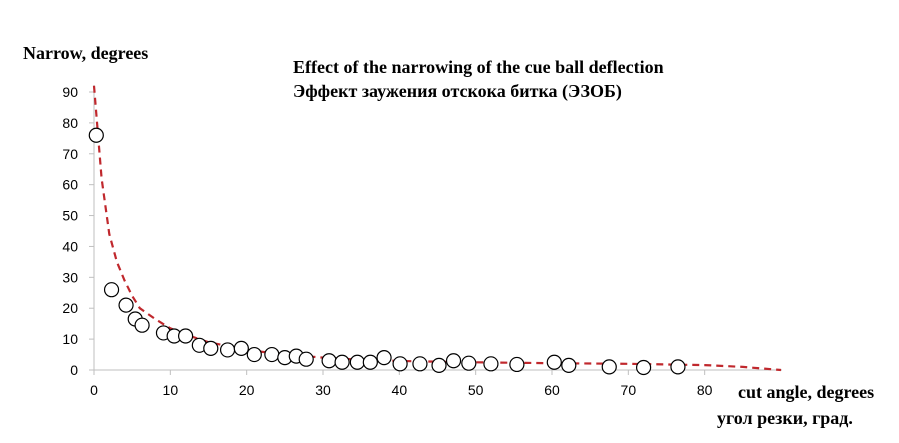  I want to click on y-tick-label: 60, so click(70, 185).